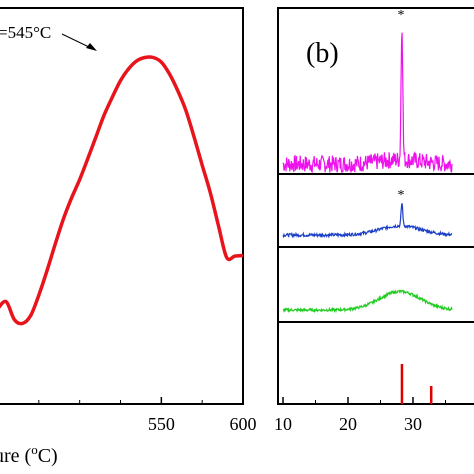 This screenshot has width=474, height=474. I want to click on panel-b-peak-marker-1: *, so click(400, 15).